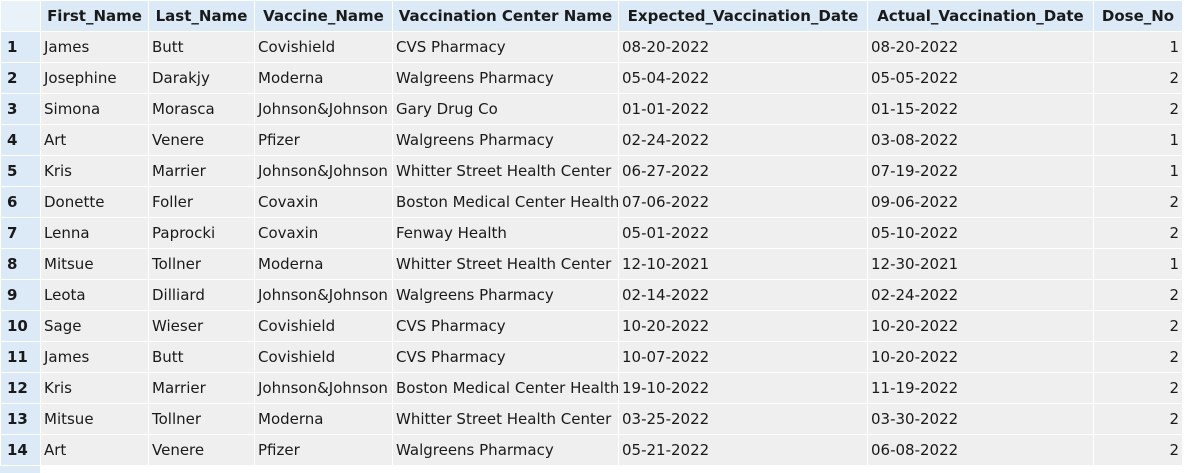 The height and width of the screenshot is (473, 1186). What do you see at coordinates (980, 419) in the screenshot?
I see `cell-actual-vaccination-date: 03-30-2022` at bounding box center [980, 419].